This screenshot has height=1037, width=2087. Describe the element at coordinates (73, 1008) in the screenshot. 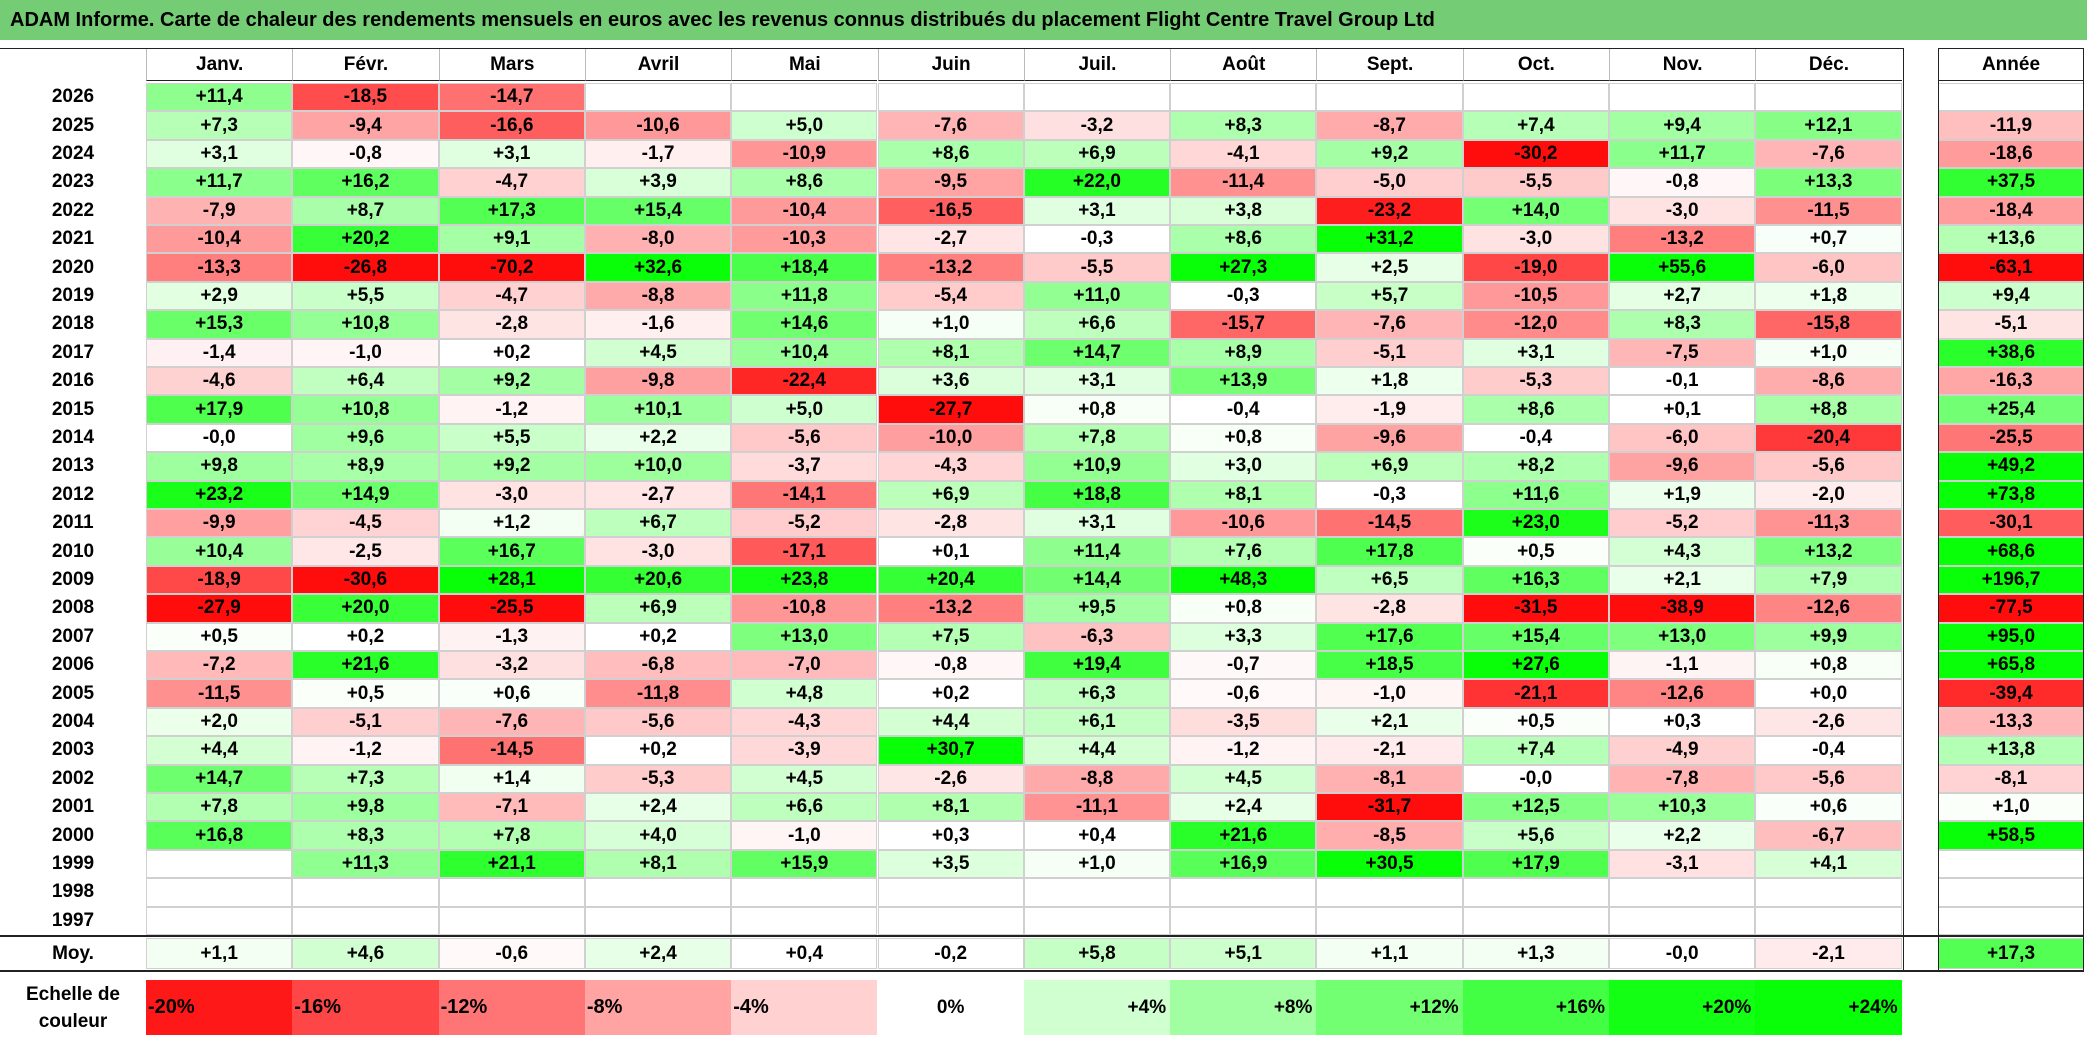

I see `color-scale-title: Echelle de couleur` at that location.